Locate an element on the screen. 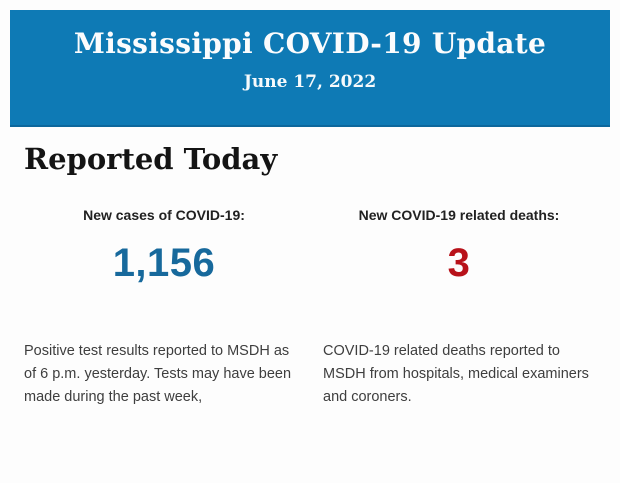 The image size is (620, 483). new-cases-label: New cases of COVID-19: is located at coordinates (164, 215).